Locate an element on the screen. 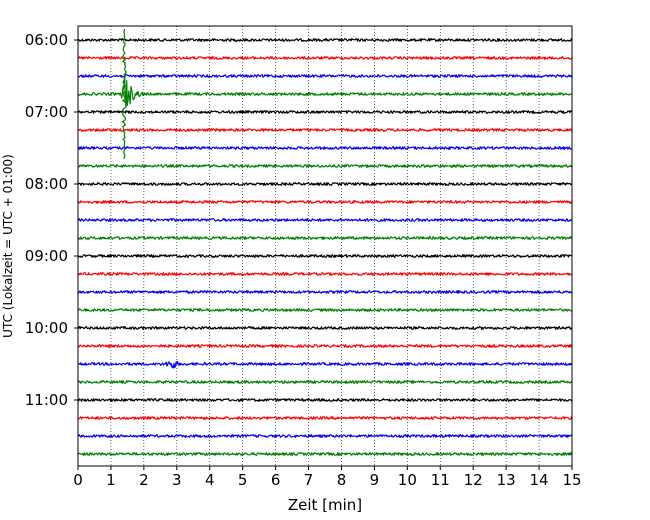  x-tick-label: 3 is located at coordinates (177, 480).